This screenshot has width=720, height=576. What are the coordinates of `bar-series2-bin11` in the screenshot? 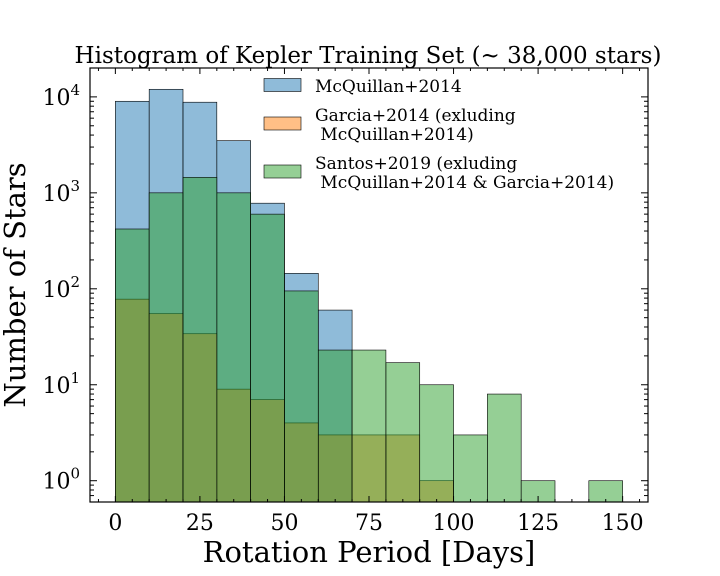 It's located at (504, 448).